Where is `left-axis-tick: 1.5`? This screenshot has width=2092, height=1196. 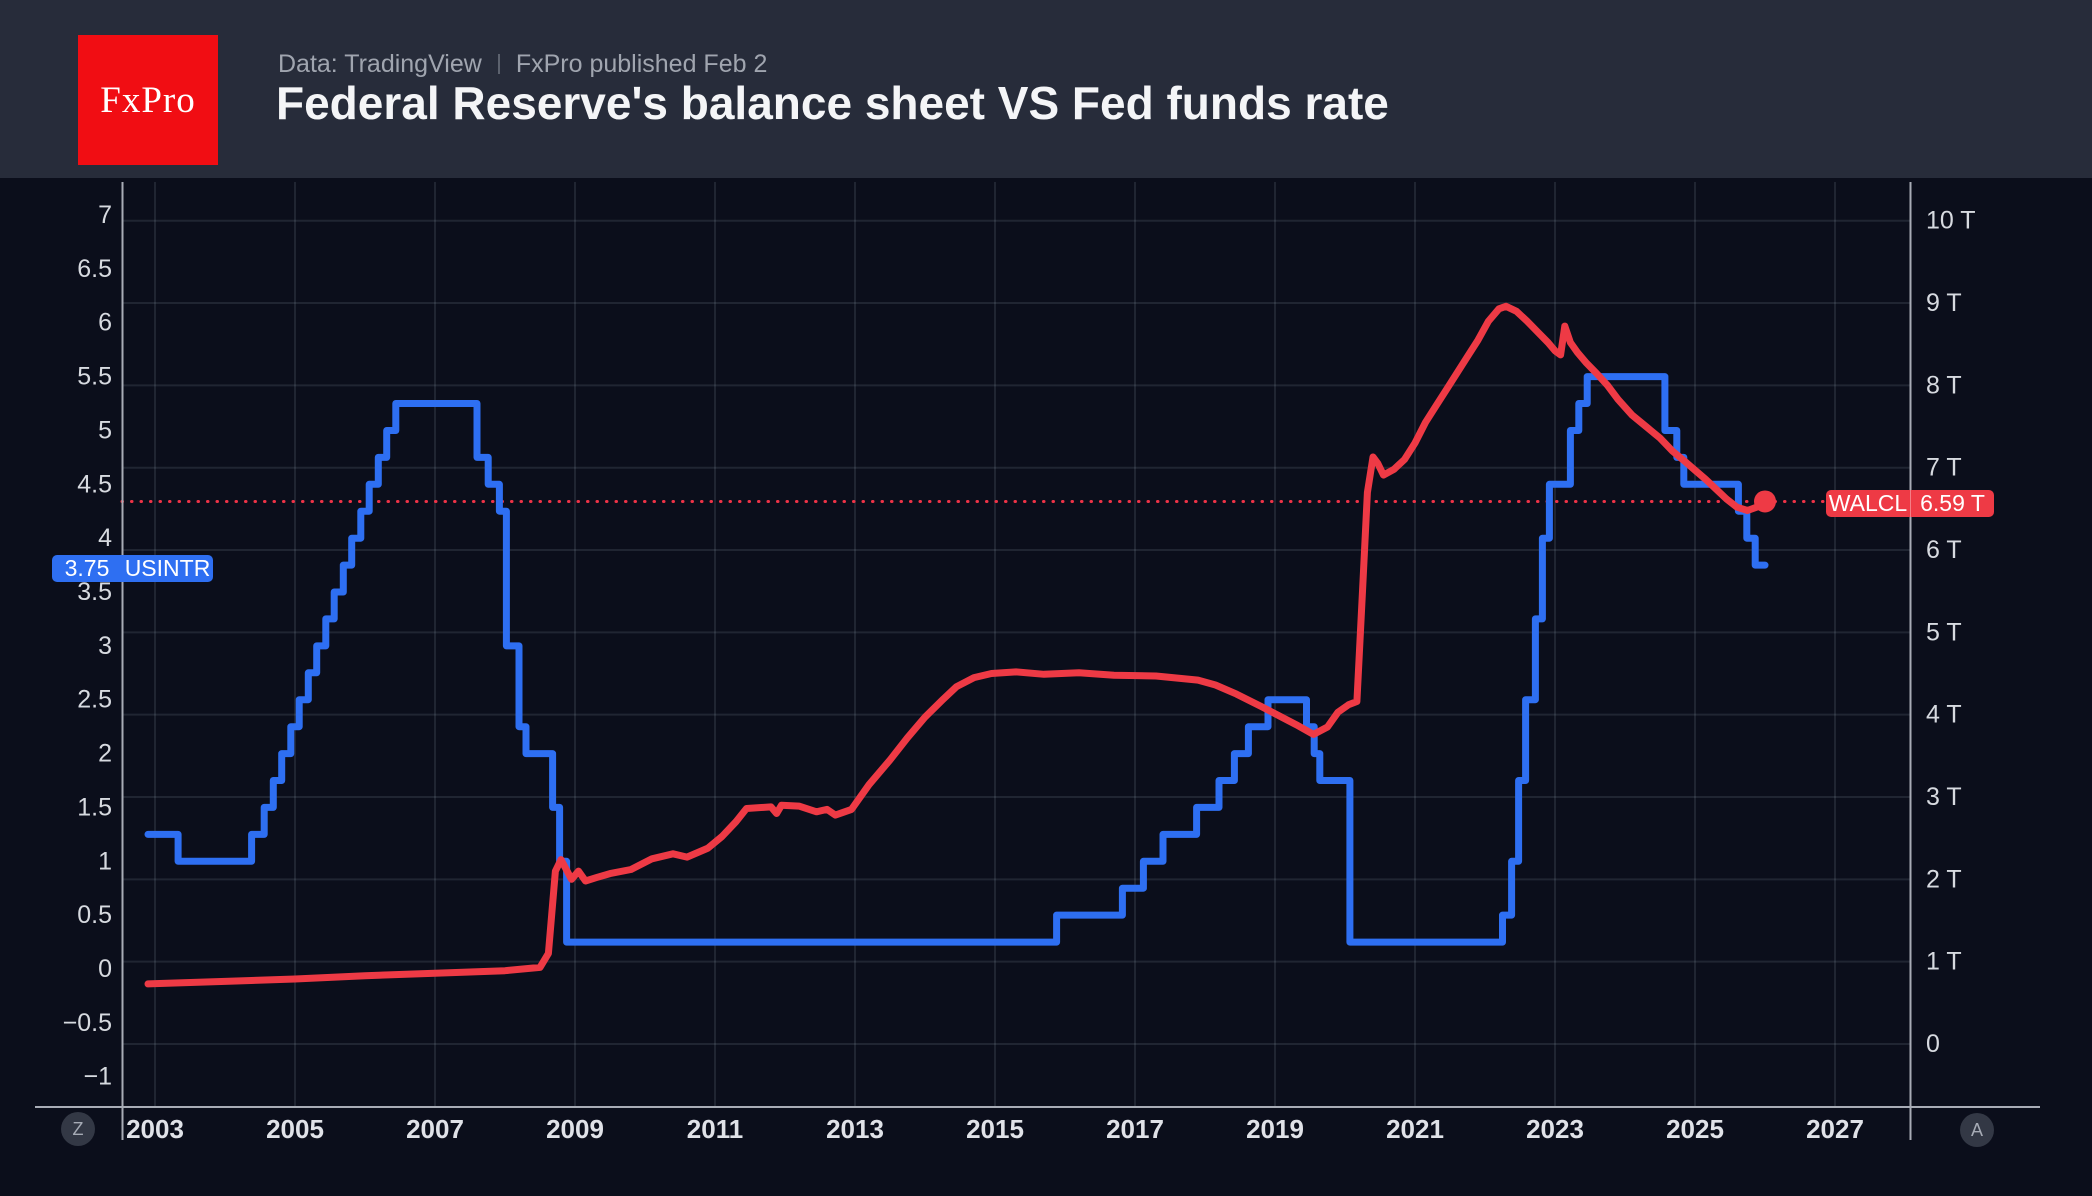 left-axis-tick: 1.5 is located at coordinates (94, 807).